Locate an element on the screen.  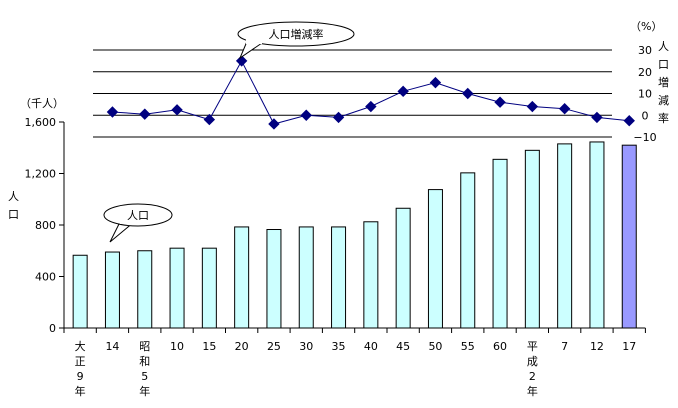
rate-axis-title: 人口増減率 is located at coordinates (663, 82).